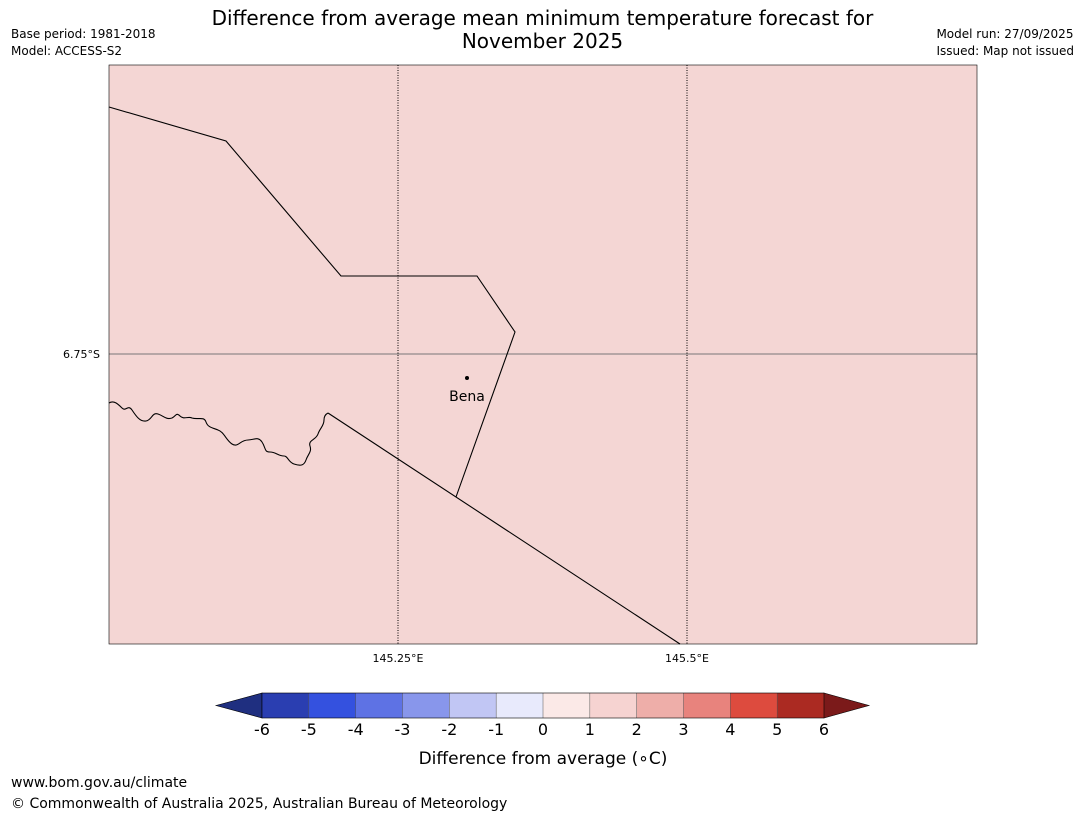 Image resolution: width=1085 pixels, height=816 pixels. Describe the element at coordinates (262, 729) in the screenshot. I see `colorbar-tick-label: -6` at that location.